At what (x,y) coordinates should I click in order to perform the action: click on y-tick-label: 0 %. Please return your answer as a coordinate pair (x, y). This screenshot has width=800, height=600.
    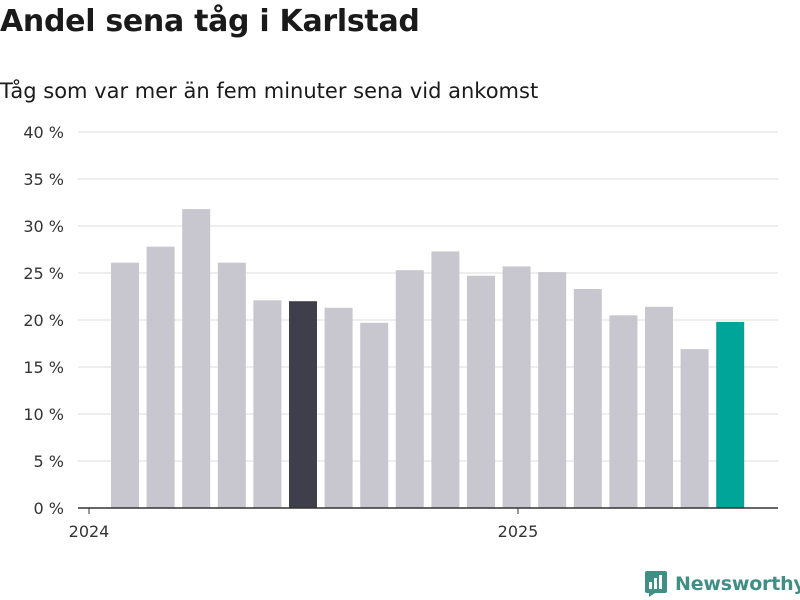
    Looking at the image, I should click on (49, 508).